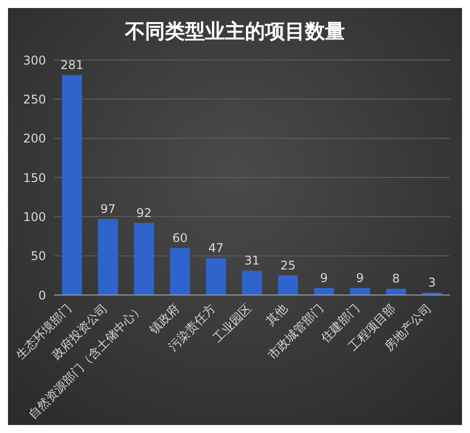 The height and width of the screenshot is (433, 470). What do you see at coordinates (72, 65) in the screenshot?
I see `data-label: 281` at bounding box center [72, 65].